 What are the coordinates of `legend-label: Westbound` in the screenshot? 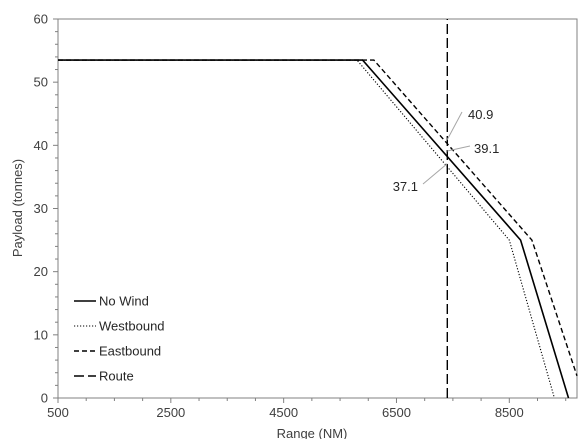 It's located at (132, 326).